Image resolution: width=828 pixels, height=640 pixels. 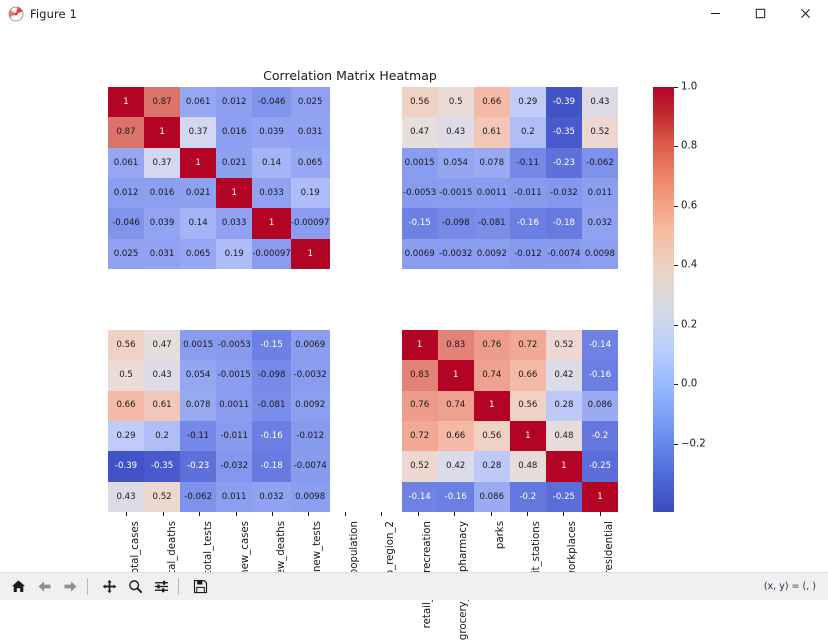 What do you see at coordinates (419, 496) in the screenshot?
I see `heatmap-cell: -0.14` at bounding box center [419, 496].